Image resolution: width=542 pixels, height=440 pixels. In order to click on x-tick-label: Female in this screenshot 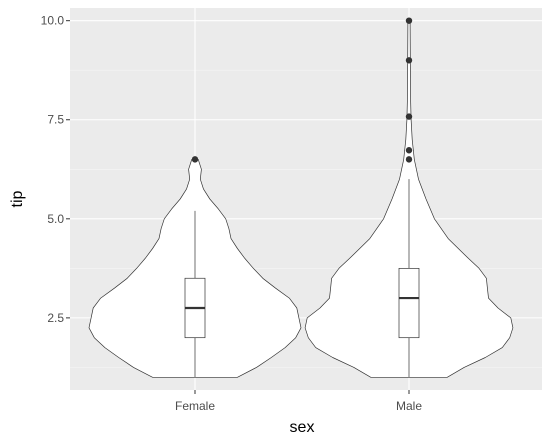, I will do `click(195, 406)`.